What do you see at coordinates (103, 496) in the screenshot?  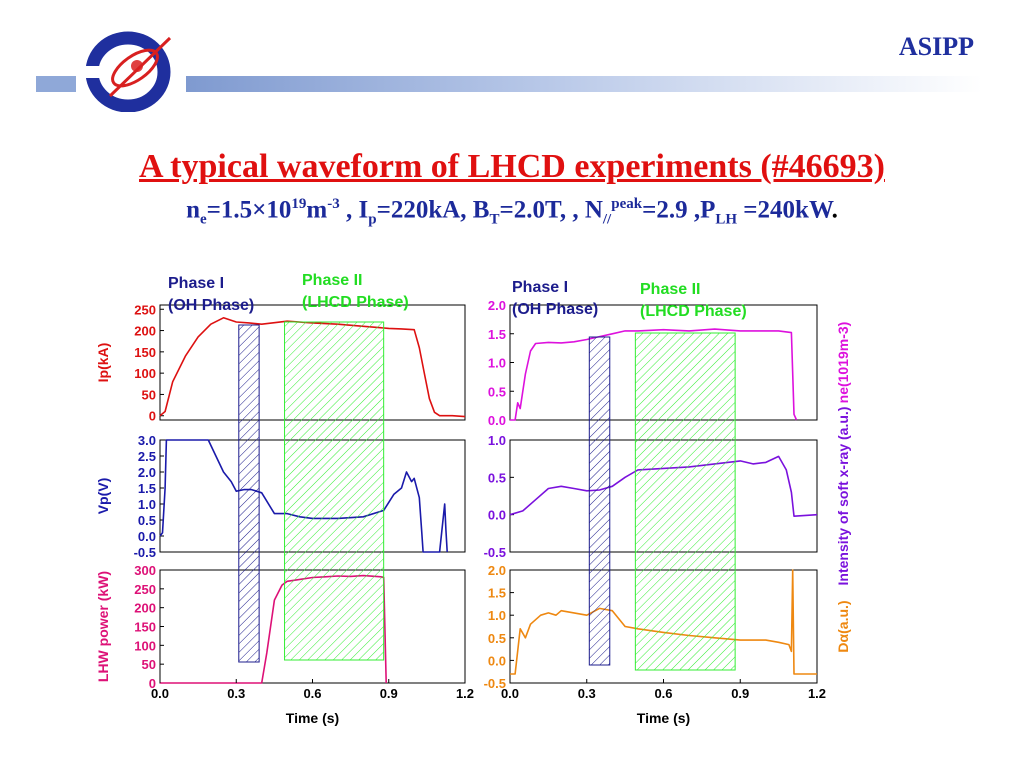 I see `y-axis-label: Vp(V)` at bounding box center [103, 496].